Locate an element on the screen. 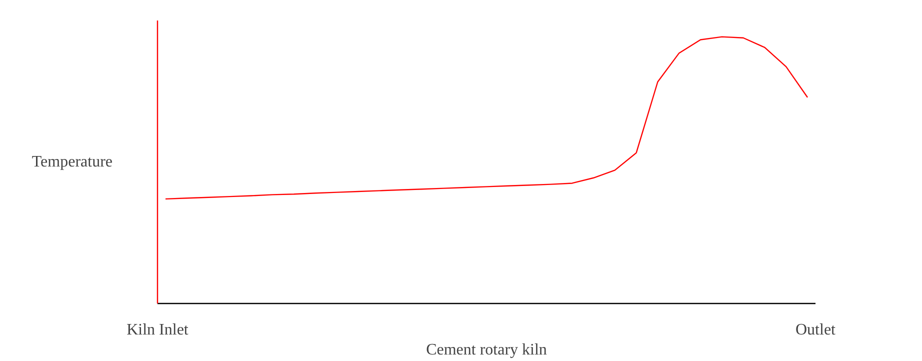 This screenshot has height=361, width=922. x-axis-title: Cement rotary kiln is located at coordinates (486, 350).